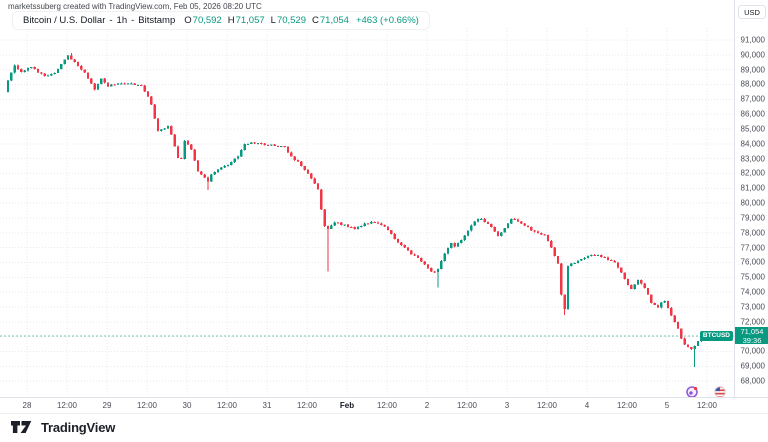 Image resolution: width=768 pixels, height=442 pixels. What do you see at coordinates (207, 20) in the screenshot?
I see `open-value: 70,592` at bounding box center [207, 20].